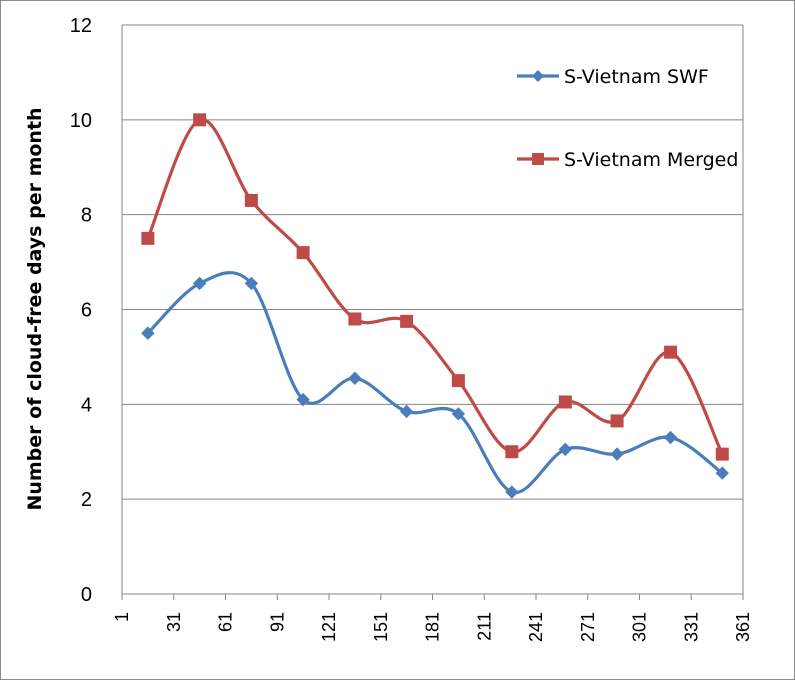  What do you see at coordinates (81, 121) in the screenshot?
I see `y-tick-label: 10` at bounding box center [81, 121].